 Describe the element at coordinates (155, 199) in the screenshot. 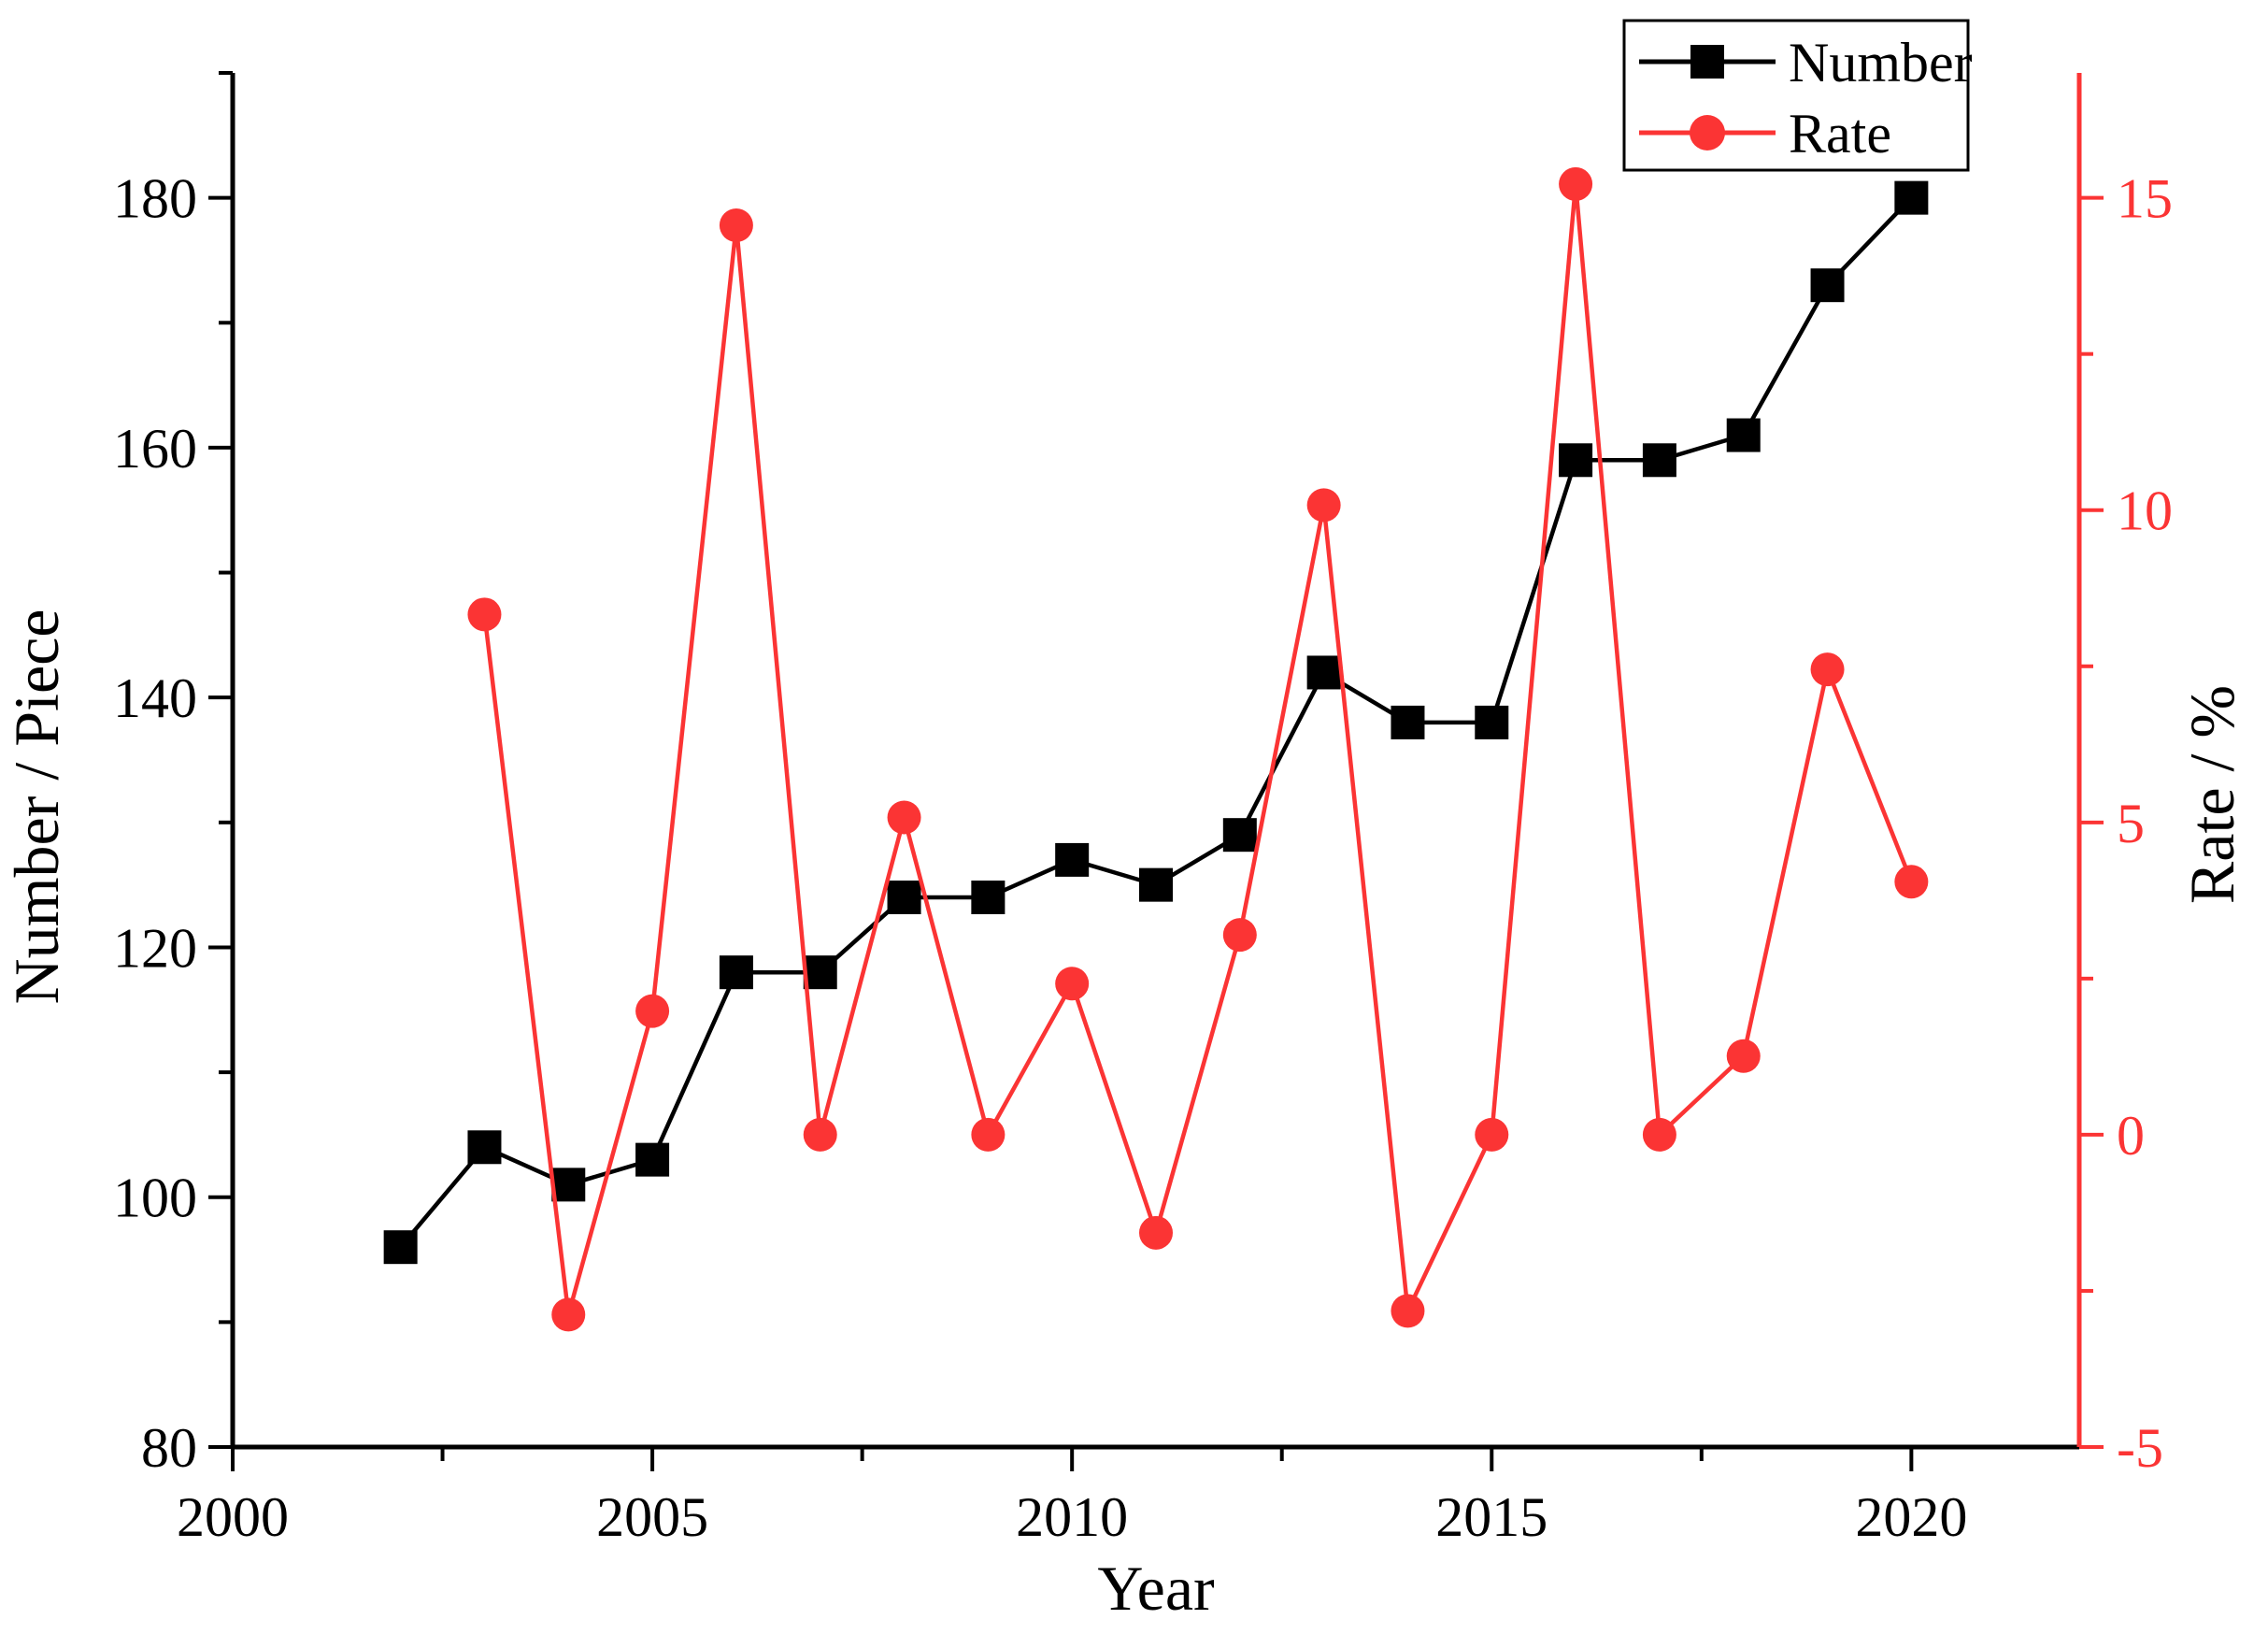

I see `y-left-tick-label: 180` at that location.